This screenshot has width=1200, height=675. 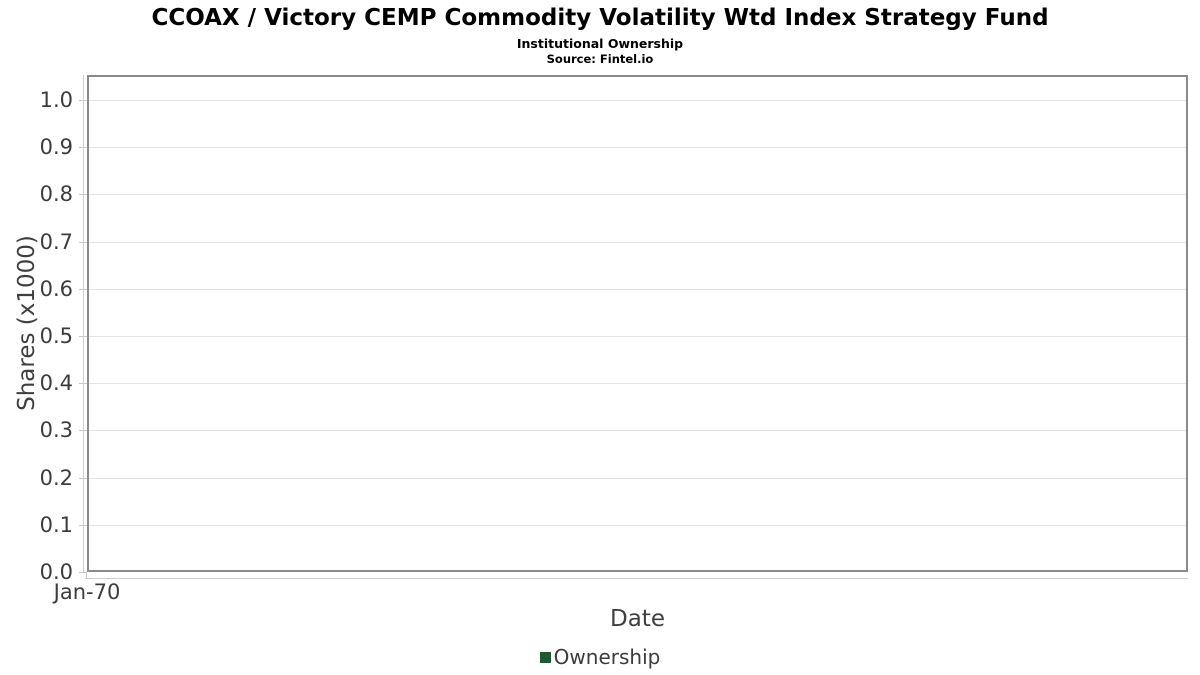 I want to click on y-tick-label: 0.2, so click(x=56, y=477).